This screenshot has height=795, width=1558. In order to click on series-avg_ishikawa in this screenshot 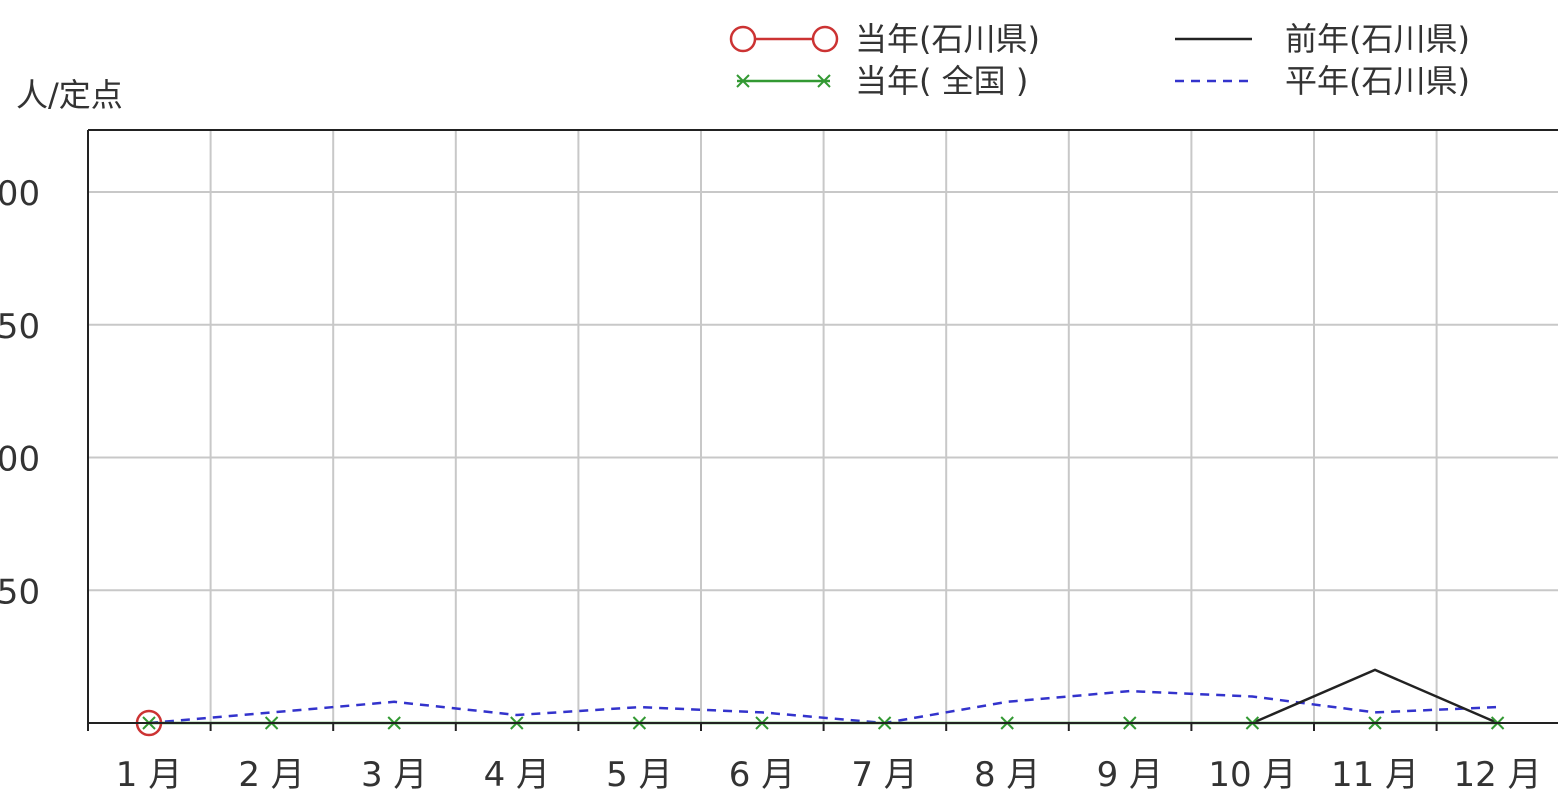, I will do `click(823, 707)`.